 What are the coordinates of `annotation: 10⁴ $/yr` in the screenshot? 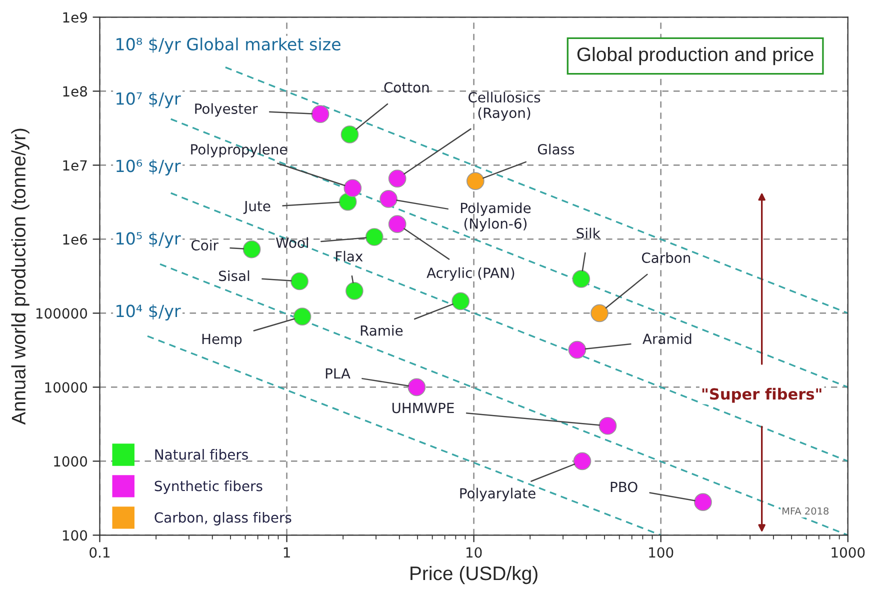 It's located at (148, 312).